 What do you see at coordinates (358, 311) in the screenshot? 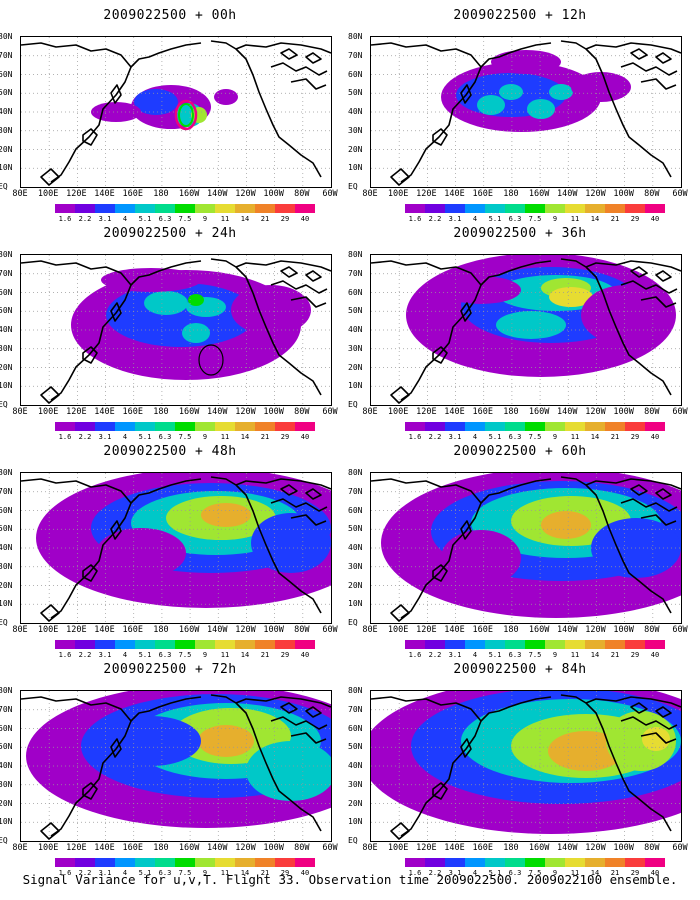
I see `latitude-label: 50N` at bounding box center [358, 311].